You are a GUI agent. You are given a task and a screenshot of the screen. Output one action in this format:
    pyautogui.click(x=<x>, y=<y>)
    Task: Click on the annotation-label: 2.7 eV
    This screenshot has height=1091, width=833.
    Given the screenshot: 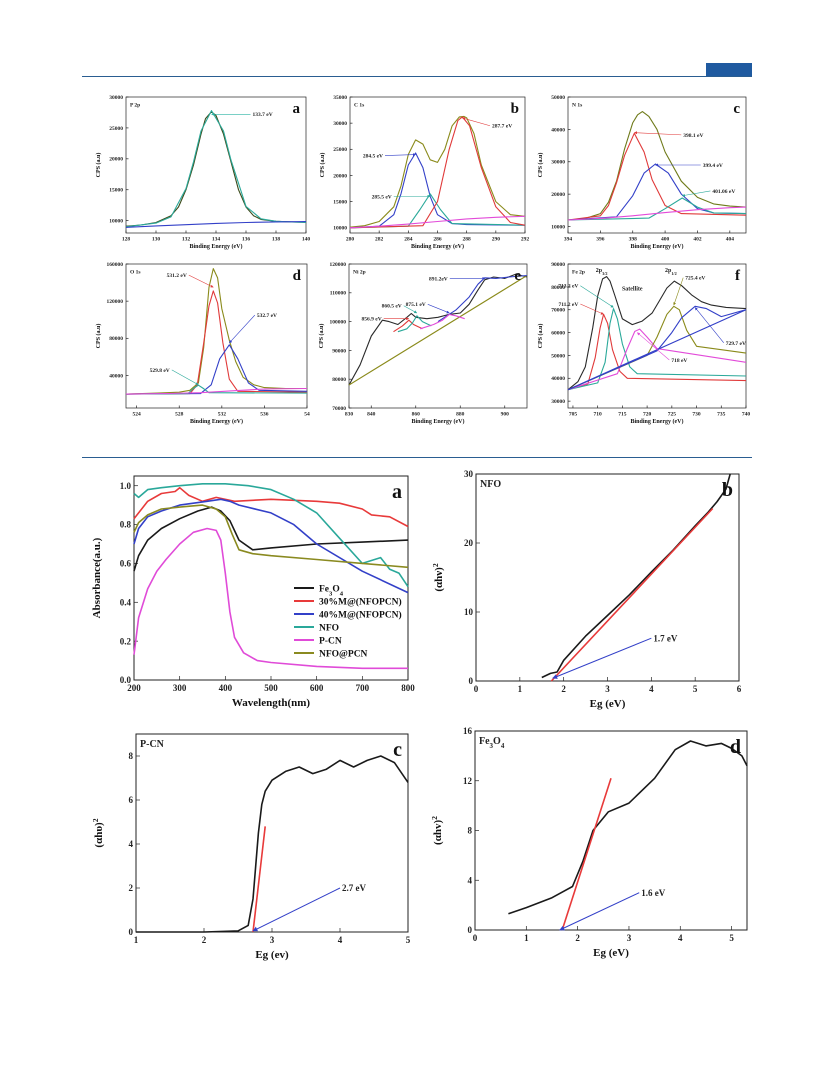 What is the action you would take?
    pyautogui.click(x=354, y=888)
    